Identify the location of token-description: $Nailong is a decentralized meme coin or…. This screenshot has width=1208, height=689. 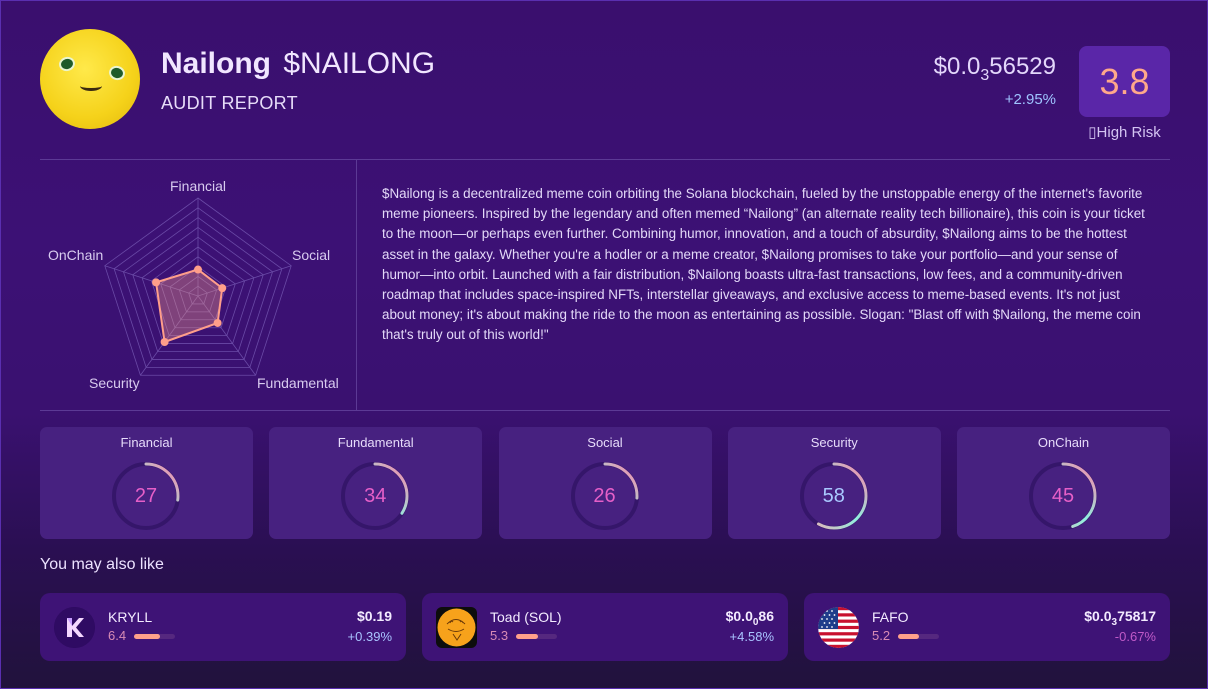
(763, 264).